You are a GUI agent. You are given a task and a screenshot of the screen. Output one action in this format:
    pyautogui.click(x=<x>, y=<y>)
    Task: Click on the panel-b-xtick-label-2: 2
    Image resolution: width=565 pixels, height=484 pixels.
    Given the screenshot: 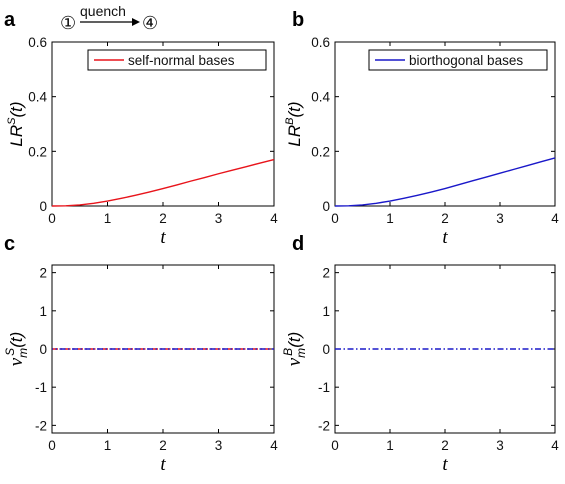 What is the action you would take?
    pyautogui.click(x=445, y=218)
    